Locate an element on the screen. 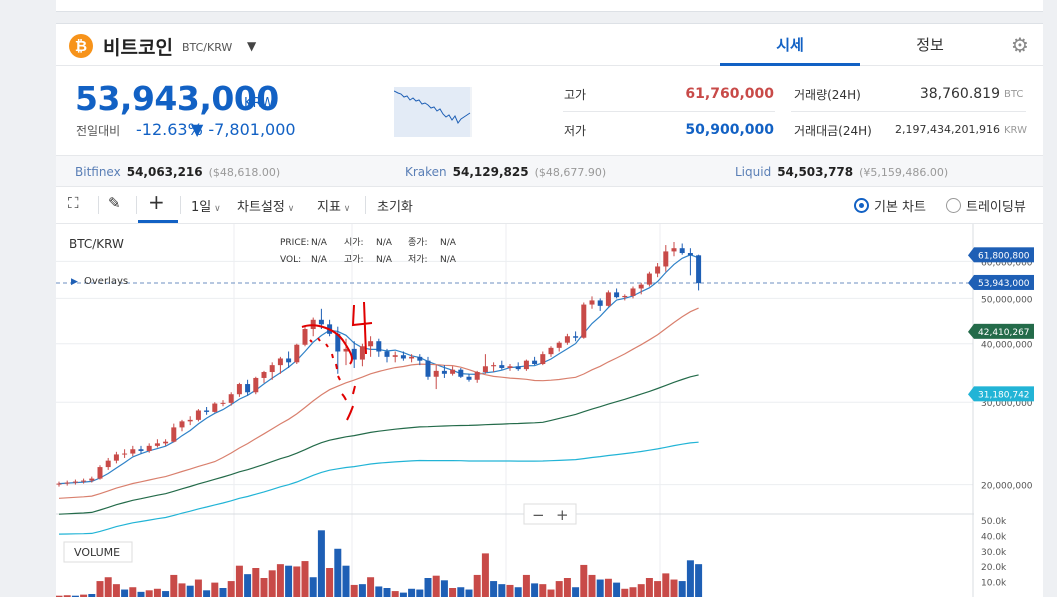 Image resolution: width=1057 pixels, height=597 pixels. price-marker is located at coordinates (1004, 282).